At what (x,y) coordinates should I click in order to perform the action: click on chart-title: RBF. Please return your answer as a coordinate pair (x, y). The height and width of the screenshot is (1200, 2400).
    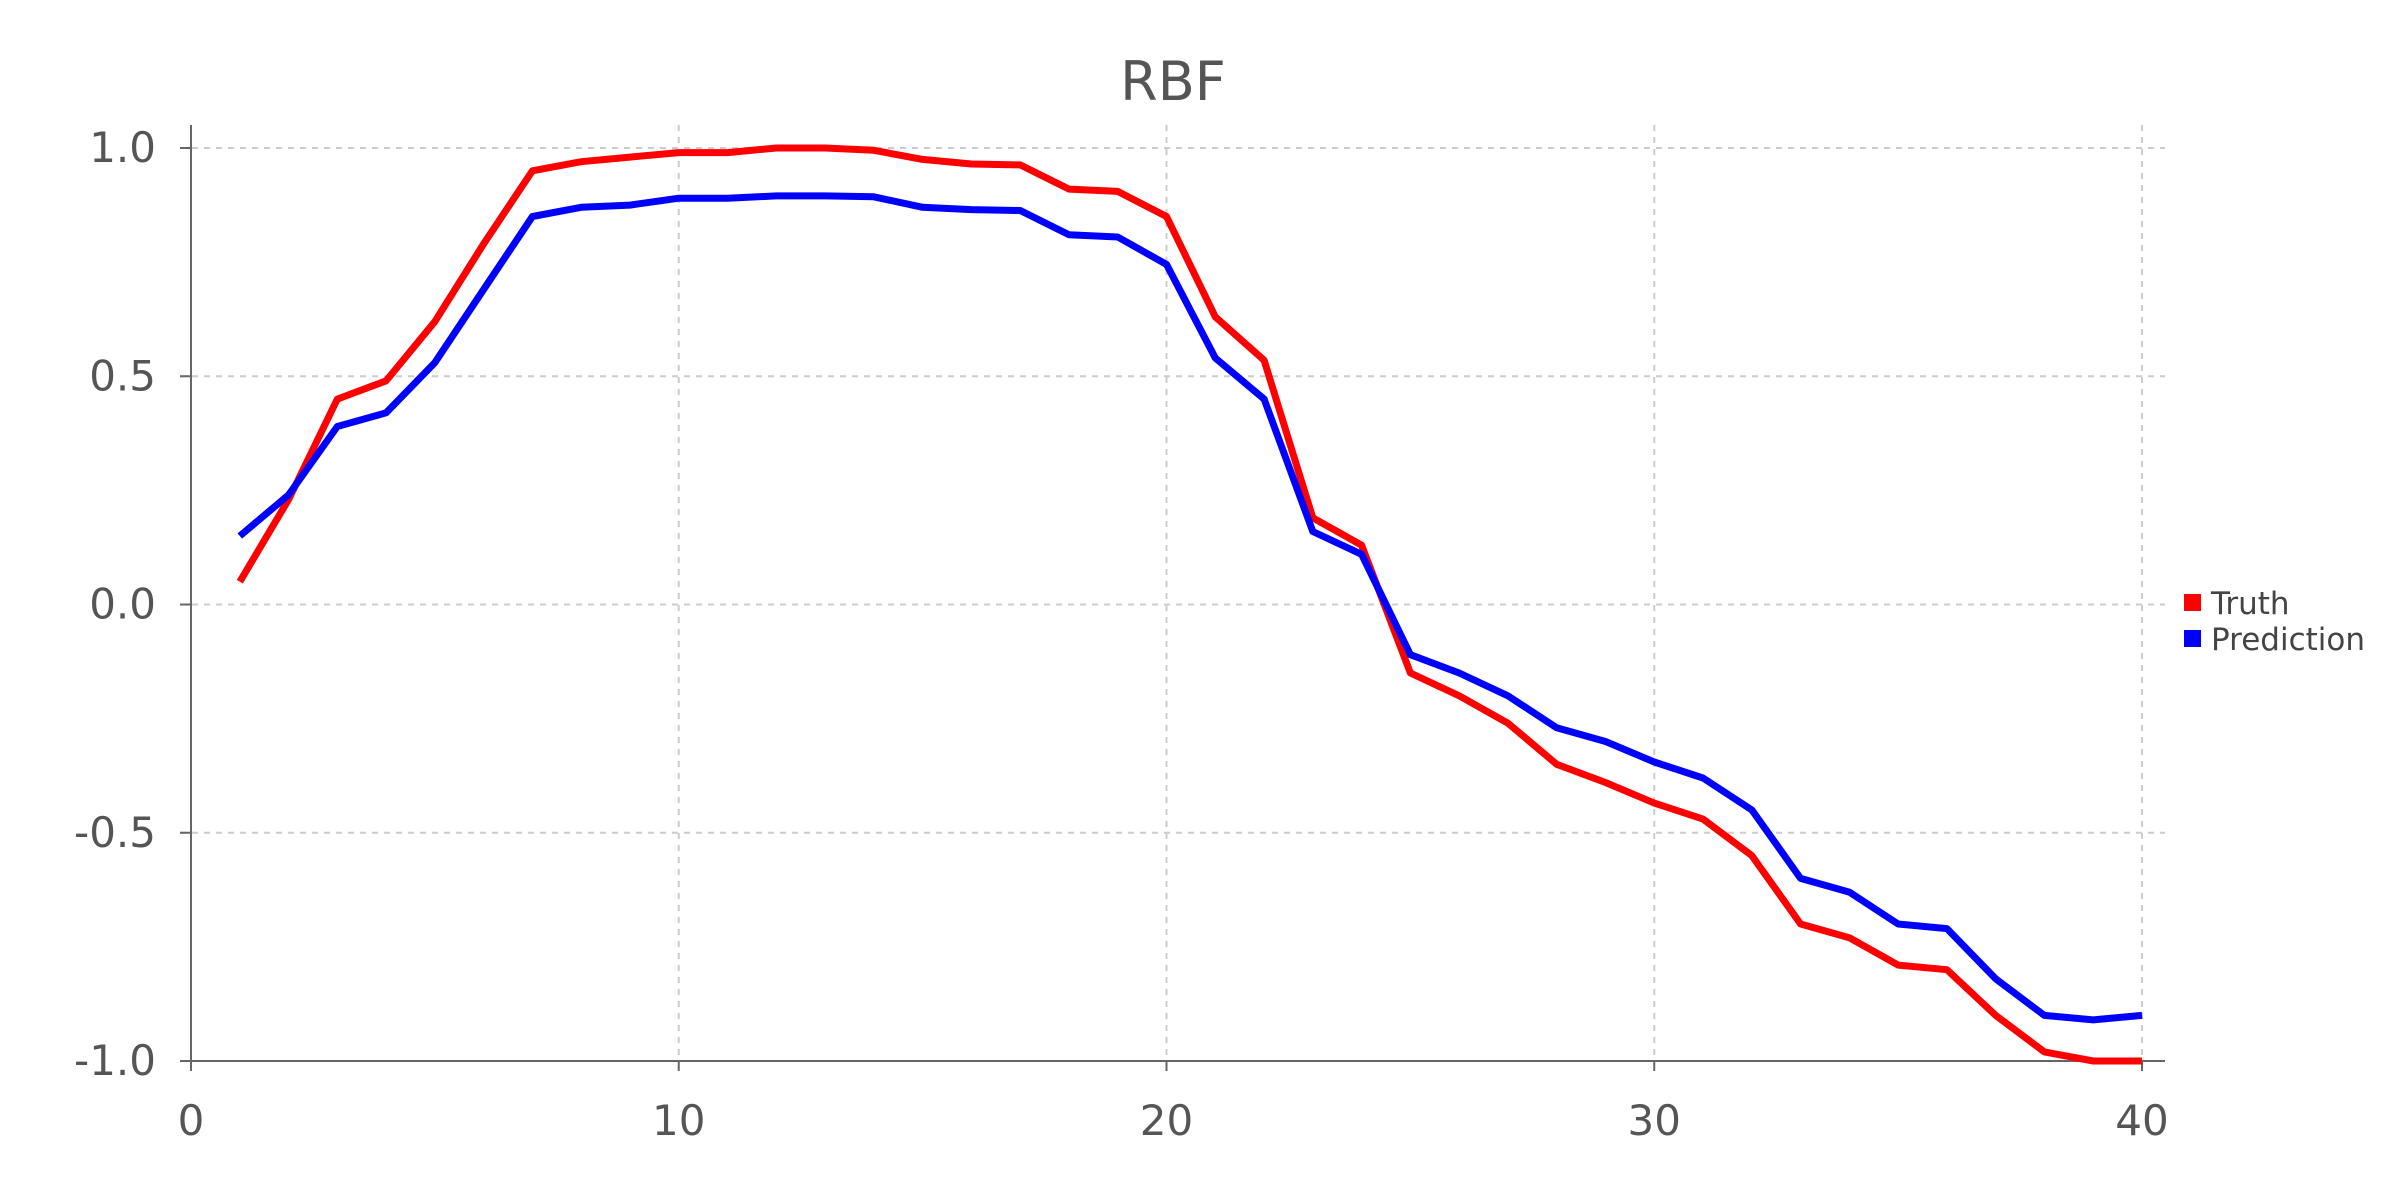
    Looking at the image, I should click on (1173, 81).